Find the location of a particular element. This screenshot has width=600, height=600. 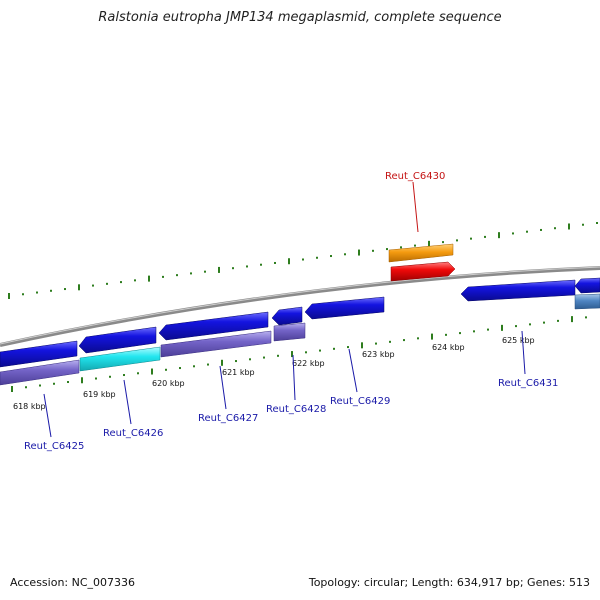

gene-label-c6426: Reut_C6426 is located at coordinates (133, 433).